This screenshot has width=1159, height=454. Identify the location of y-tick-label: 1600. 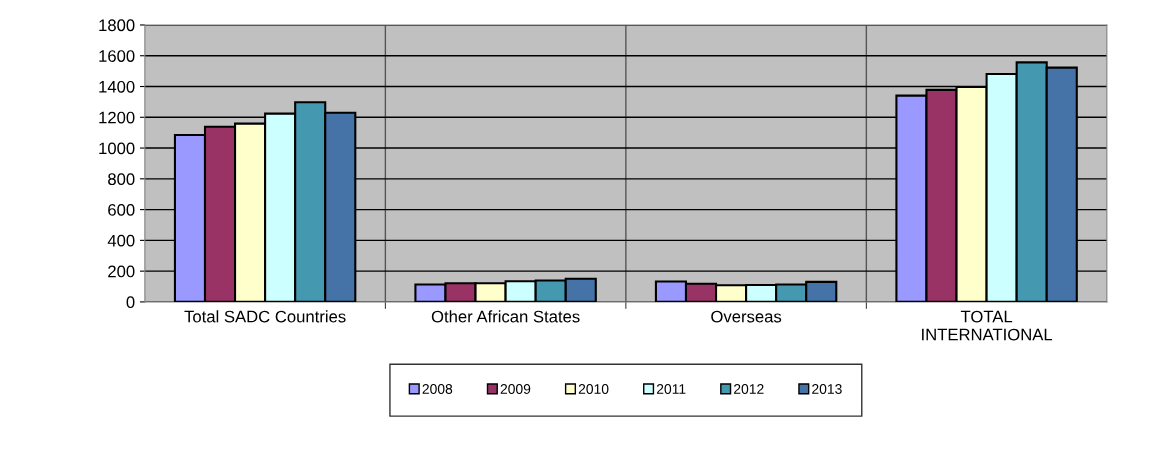
(117, 56).